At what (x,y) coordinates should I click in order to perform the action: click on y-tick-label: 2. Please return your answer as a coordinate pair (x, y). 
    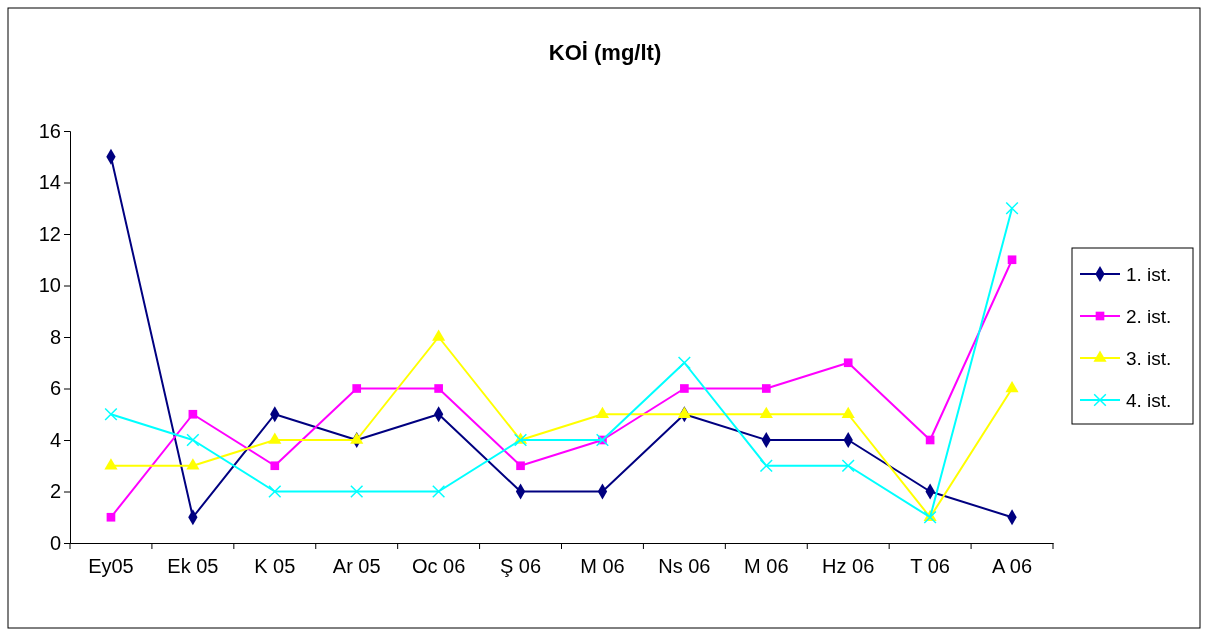
    Looking at the image, I should click on (55, 491).